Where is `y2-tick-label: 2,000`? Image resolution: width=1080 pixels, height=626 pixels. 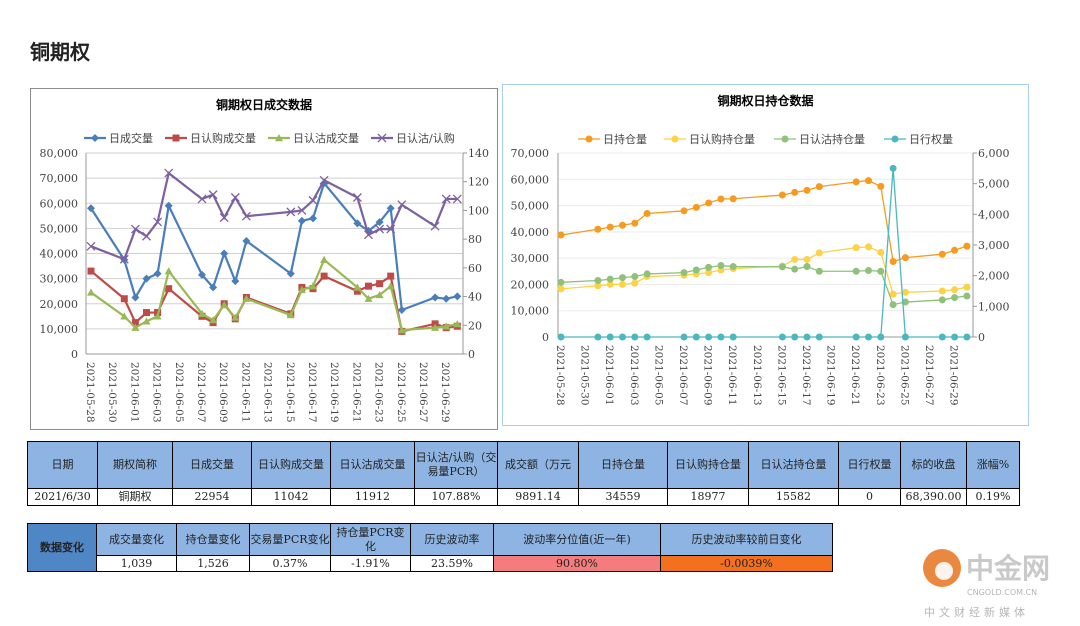
y2-tick-label: 2,000 is located at coordinates (994, 276).